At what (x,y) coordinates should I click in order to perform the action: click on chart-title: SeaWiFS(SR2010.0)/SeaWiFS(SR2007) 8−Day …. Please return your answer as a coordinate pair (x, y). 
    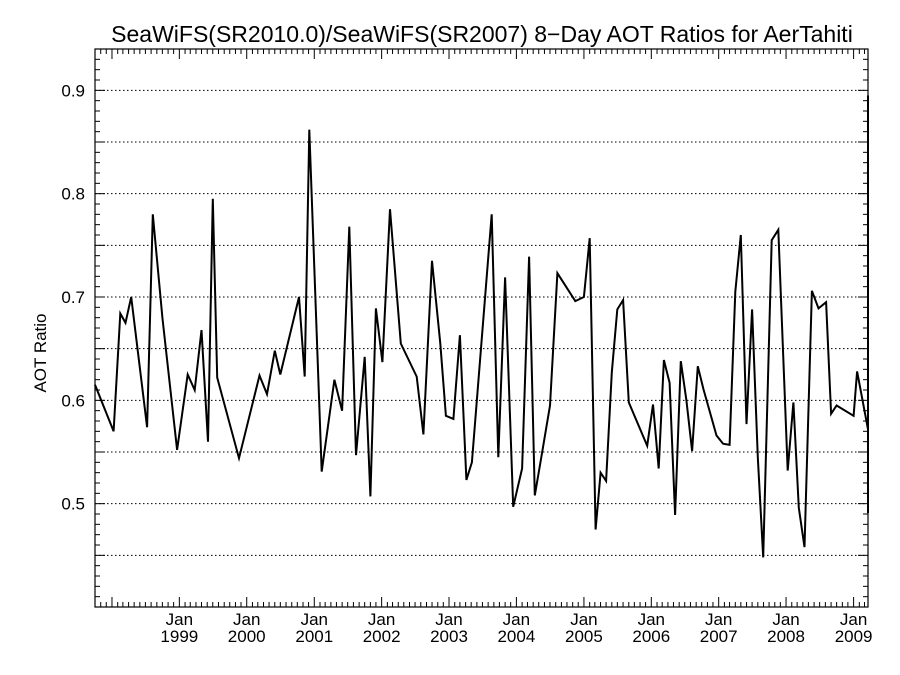
    Looking at the image, I should click on (482, 34).